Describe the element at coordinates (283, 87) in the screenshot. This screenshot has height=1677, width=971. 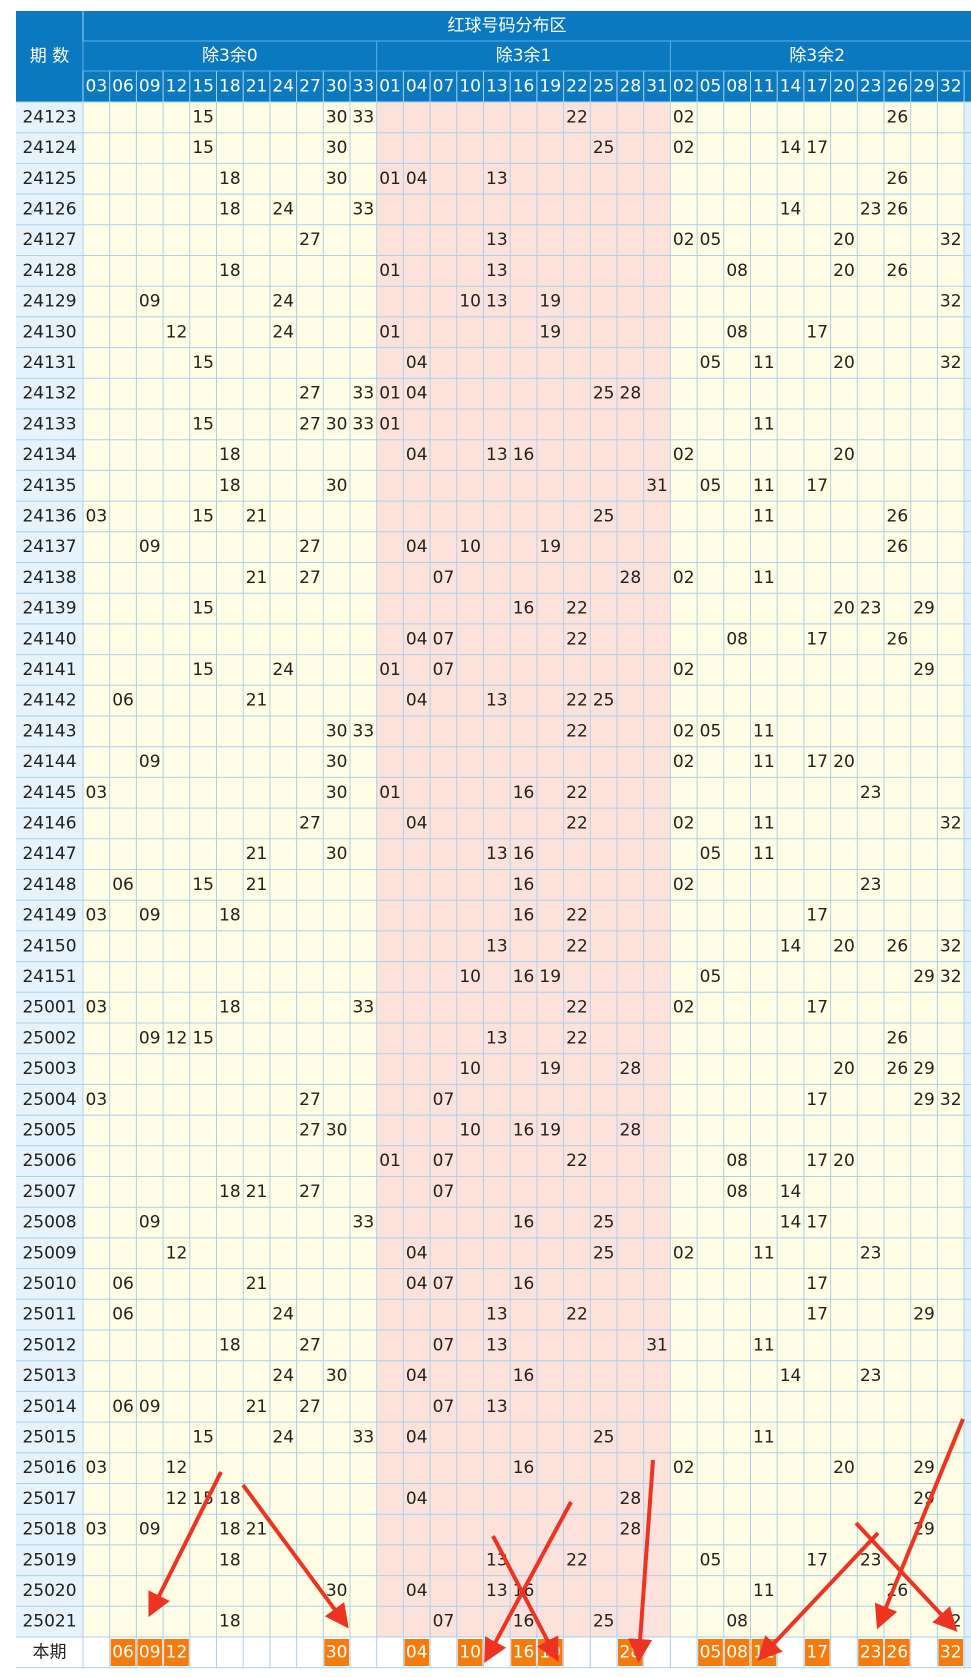
I see `column-header: 24` at that location.